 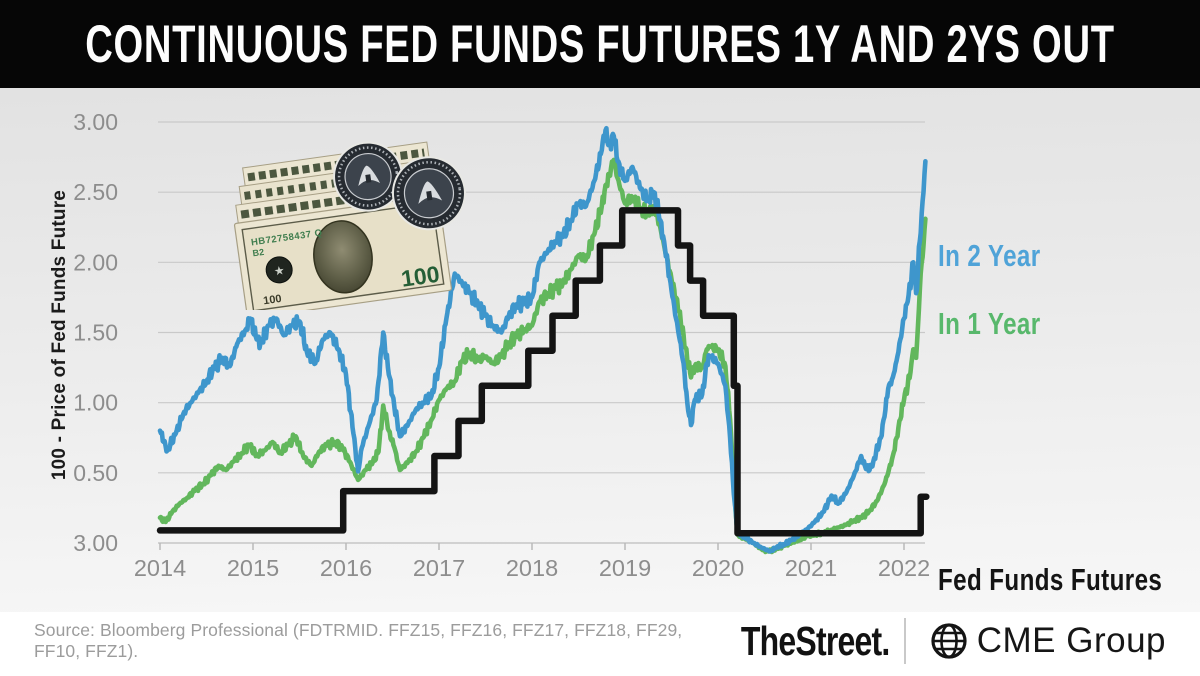 I want to click on brand-row: TheStreet. CME Group, so click(x=932, y=641).